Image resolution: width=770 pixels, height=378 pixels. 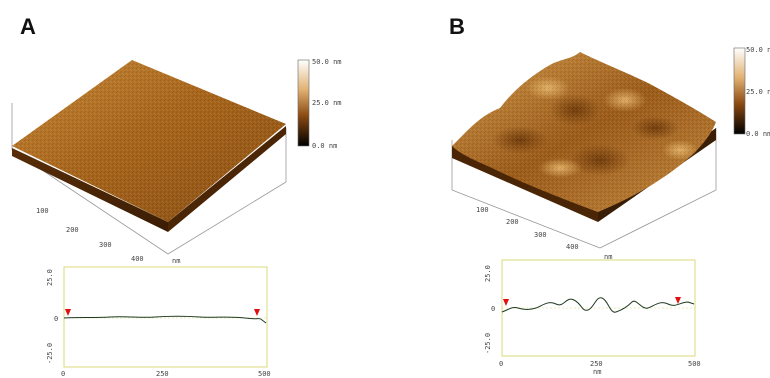 I want to click on panel-a-axis-tick: 400, so click(x=137, y=259).